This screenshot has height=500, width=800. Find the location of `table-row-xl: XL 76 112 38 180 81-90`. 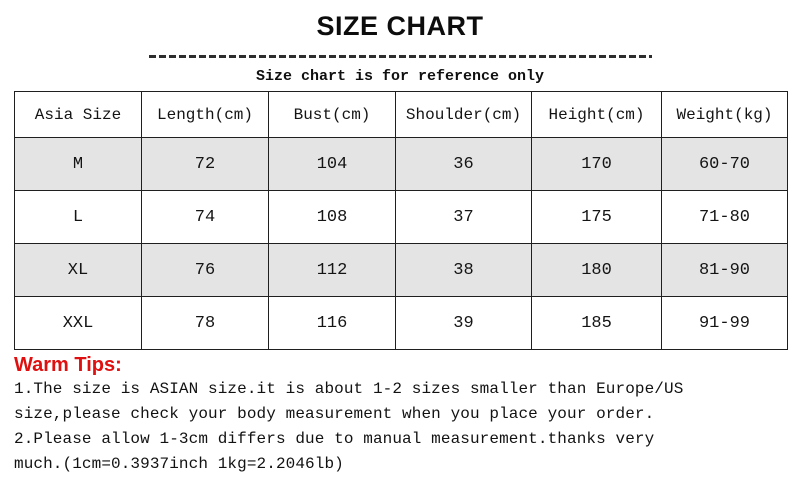

table-row-xl: XL 76 112 38 180 81-90 is located at coordinates (401, 270).